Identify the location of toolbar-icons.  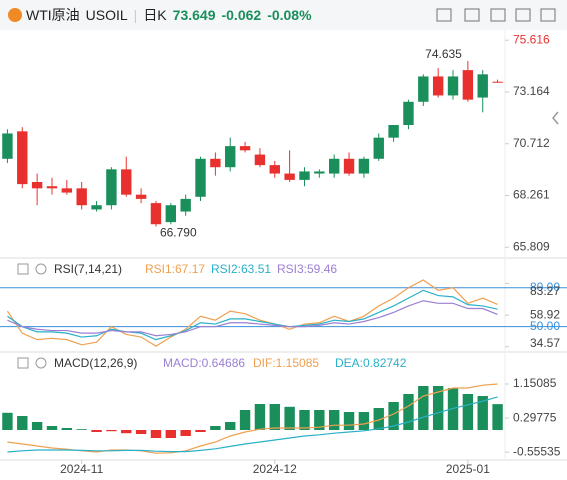
(496, 15).